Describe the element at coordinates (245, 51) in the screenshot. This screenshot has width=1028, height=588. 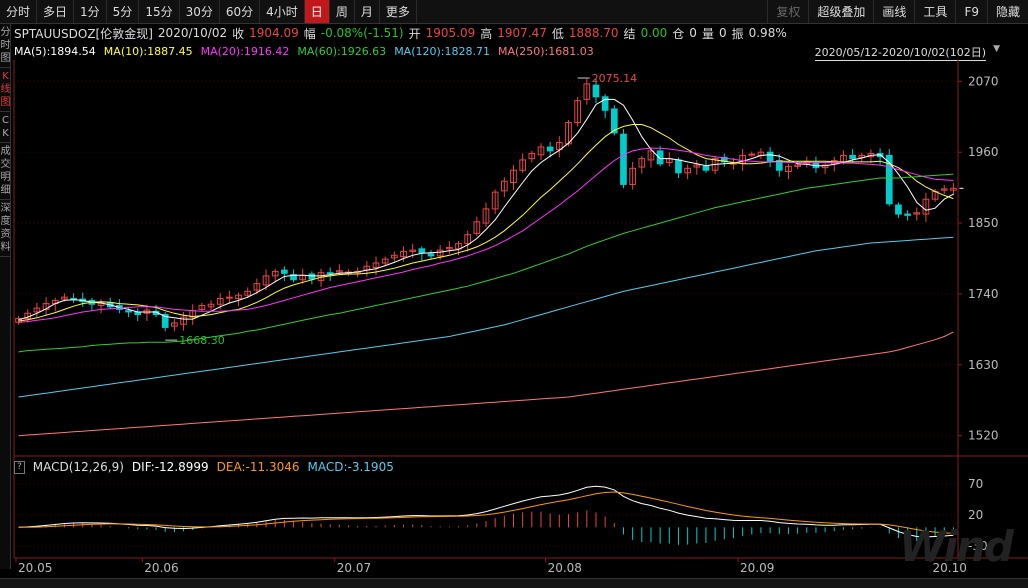
I see `ma-legend-item: MA(20):1916.42` at that location.